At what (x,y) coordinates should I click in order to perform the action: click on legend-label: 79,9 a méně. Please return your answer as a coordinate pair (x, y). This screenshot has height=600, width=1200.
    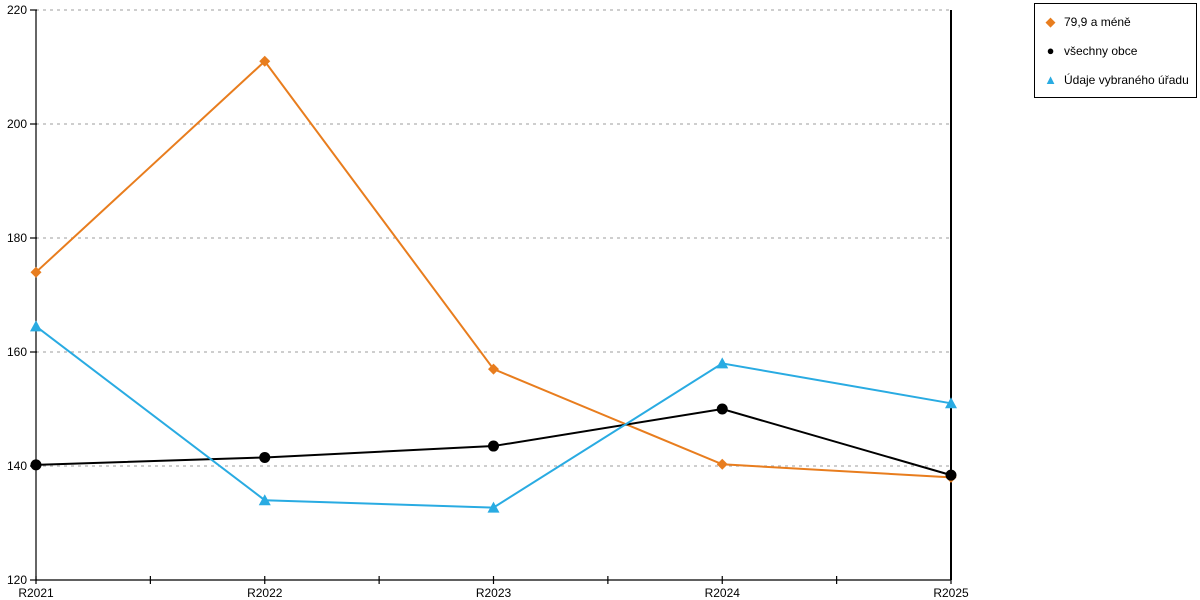
    Looking at the image, I should click on (1097, 21).